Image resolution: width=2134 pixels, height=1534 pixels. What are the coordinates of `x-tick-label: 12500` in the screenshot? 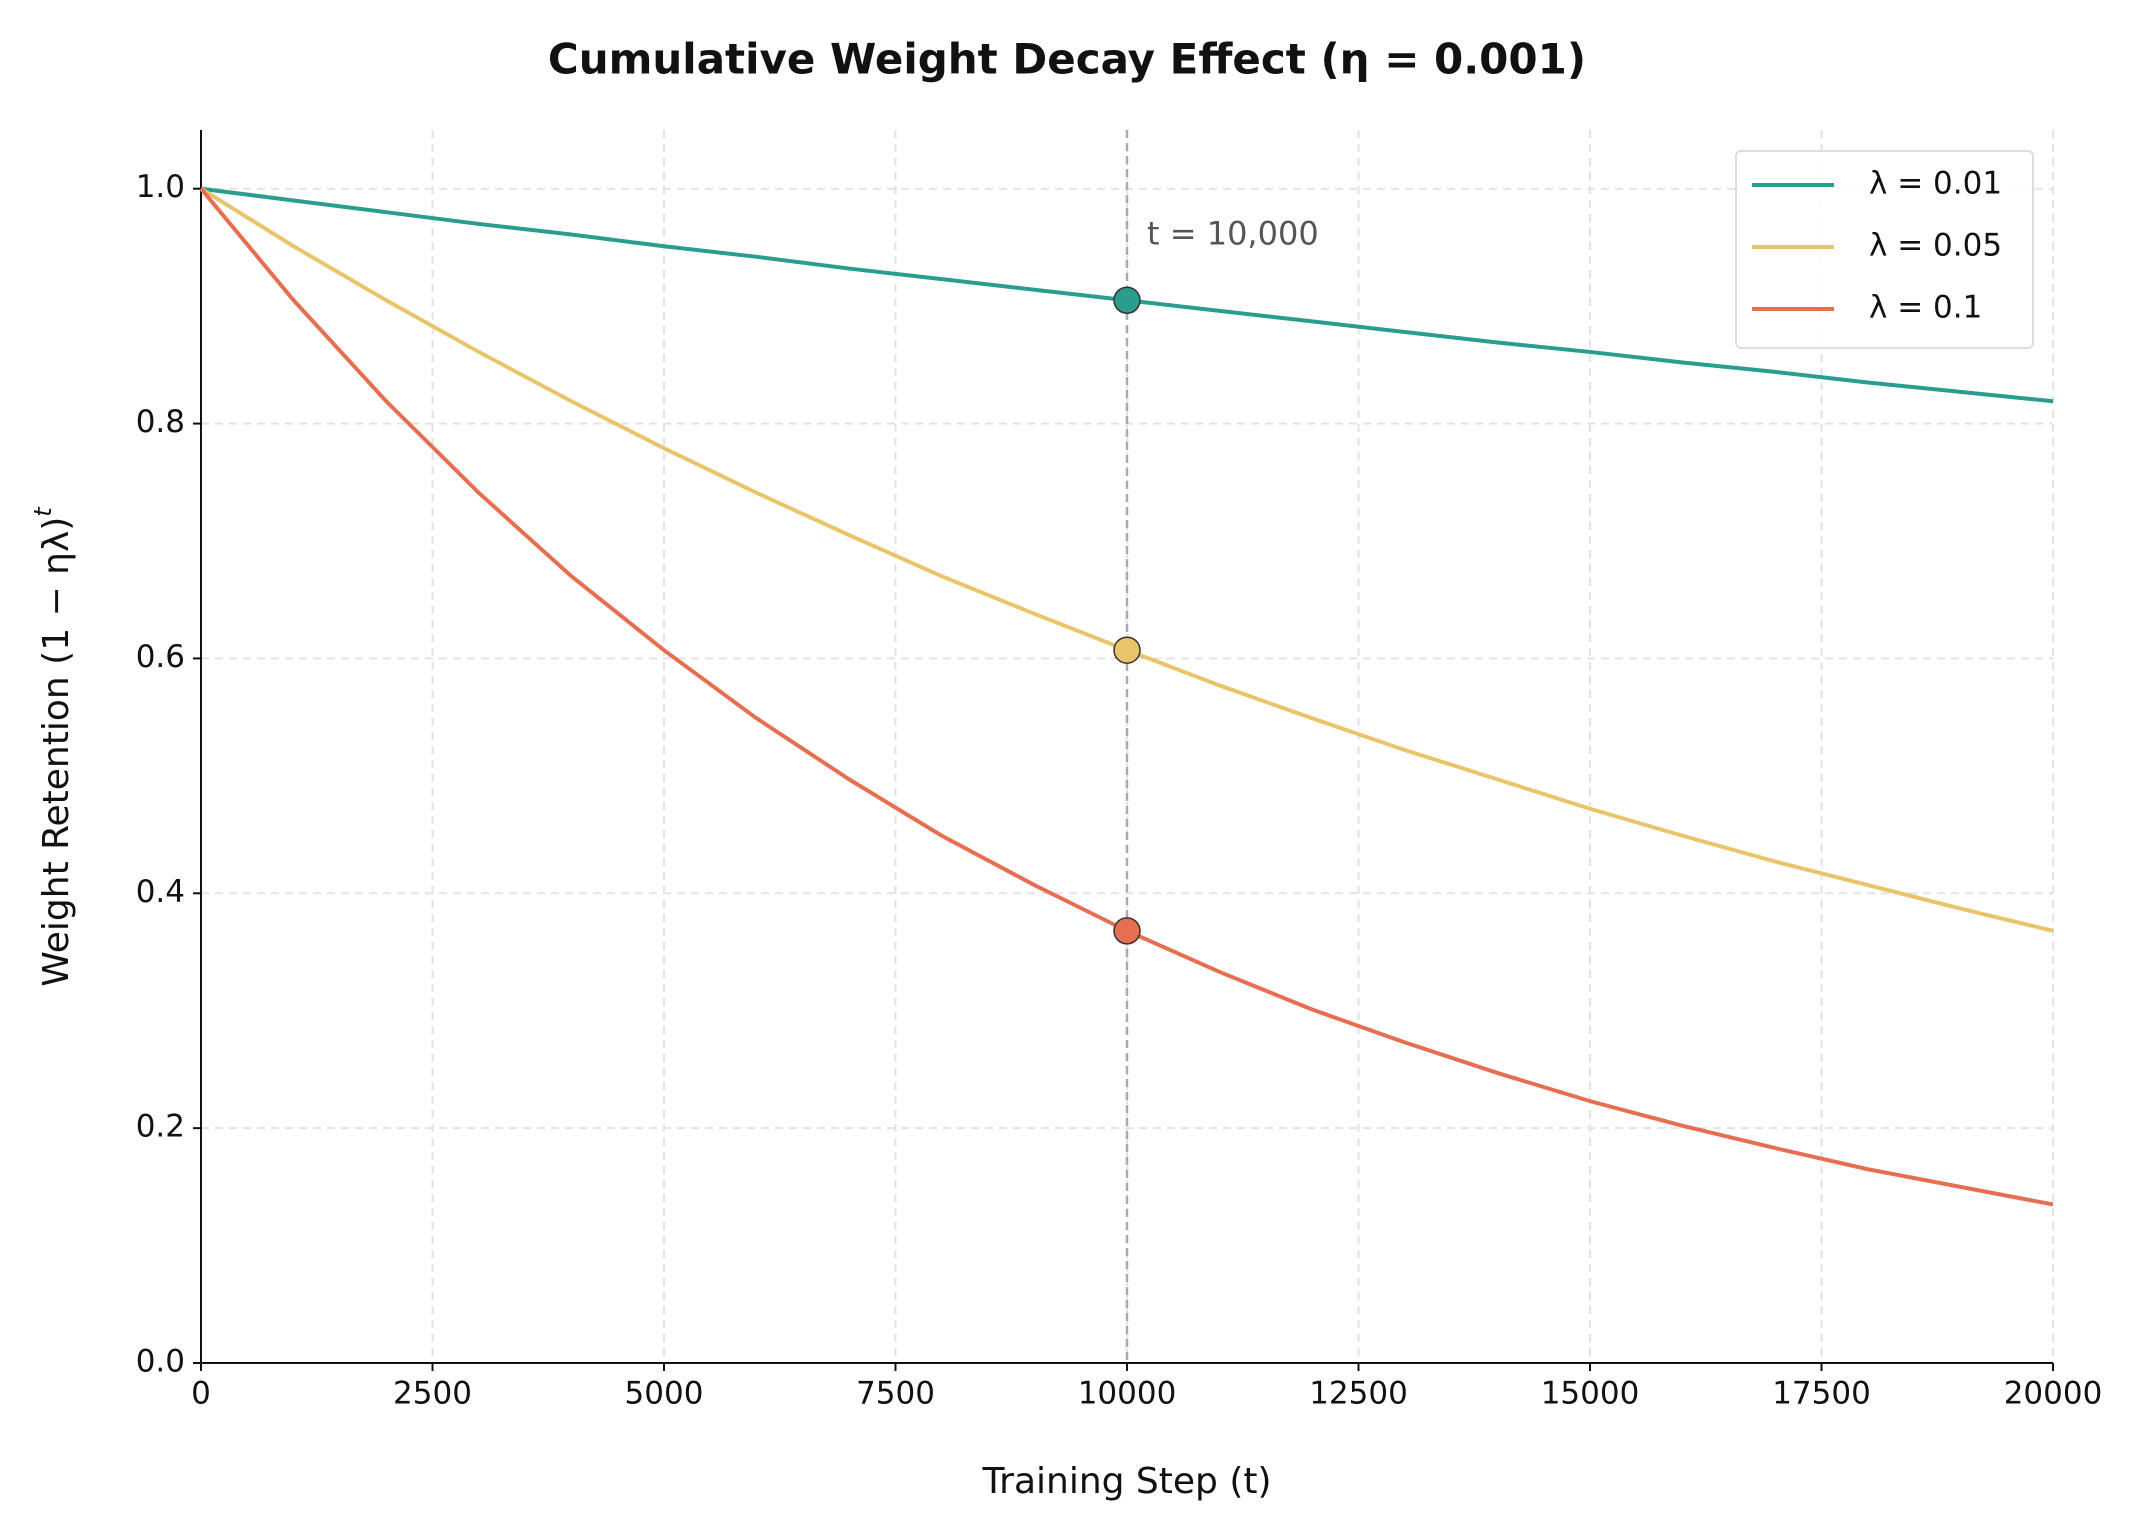 It's located at (1358, 1394).